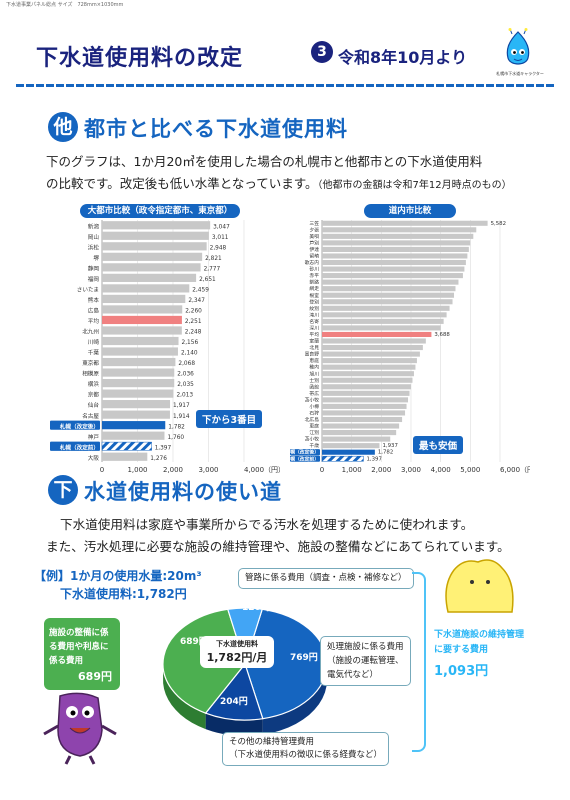 The width and height of the screenshot is (570, 800). Describe the element at coordinates (312, 419) in the screenshot. I see `category-label: 北広島` at that location.